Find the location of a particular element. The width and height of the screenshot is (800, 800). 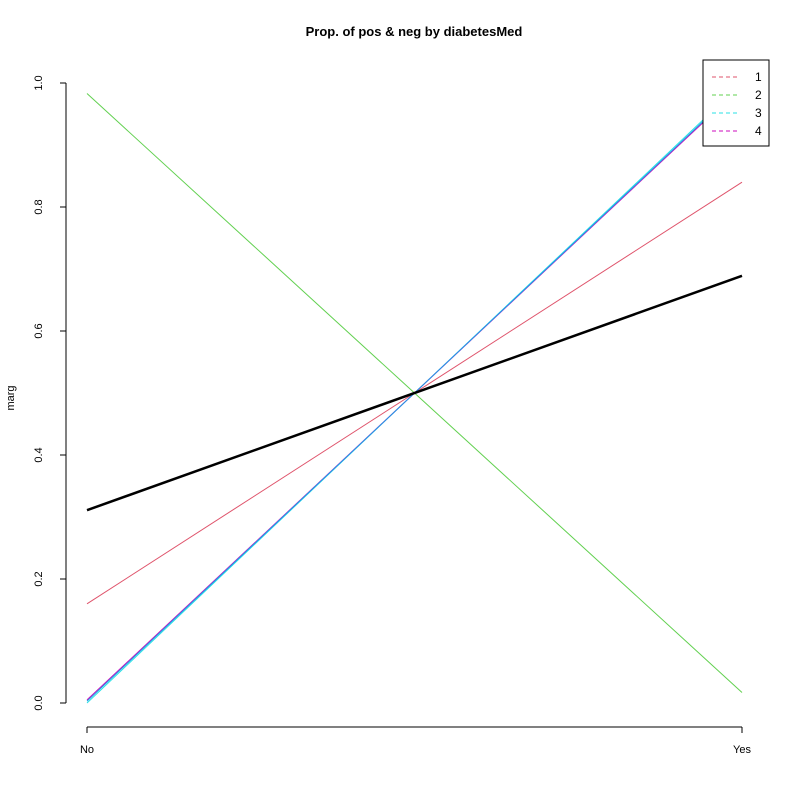

y-tick-label: 0.4 is located at coordinates (39, 454).